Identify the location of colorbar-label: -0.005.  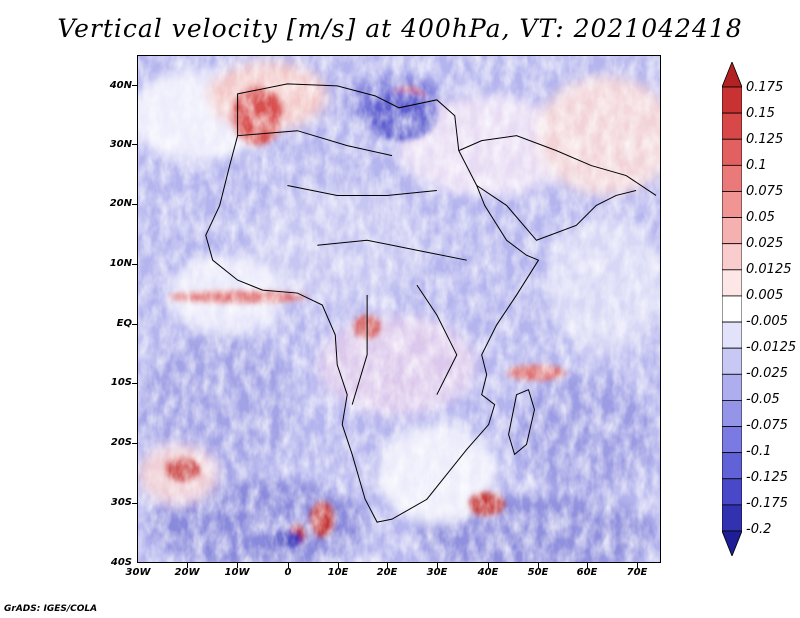
(767, 321).